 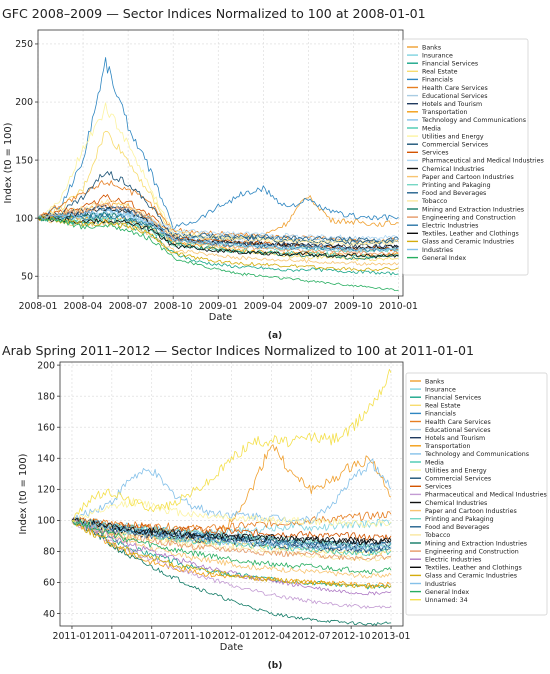 What do you see at coordinates (83, 306) in the screenshot?
I see `x-tick-label: 2008-04` at bounding box center [83, 306].